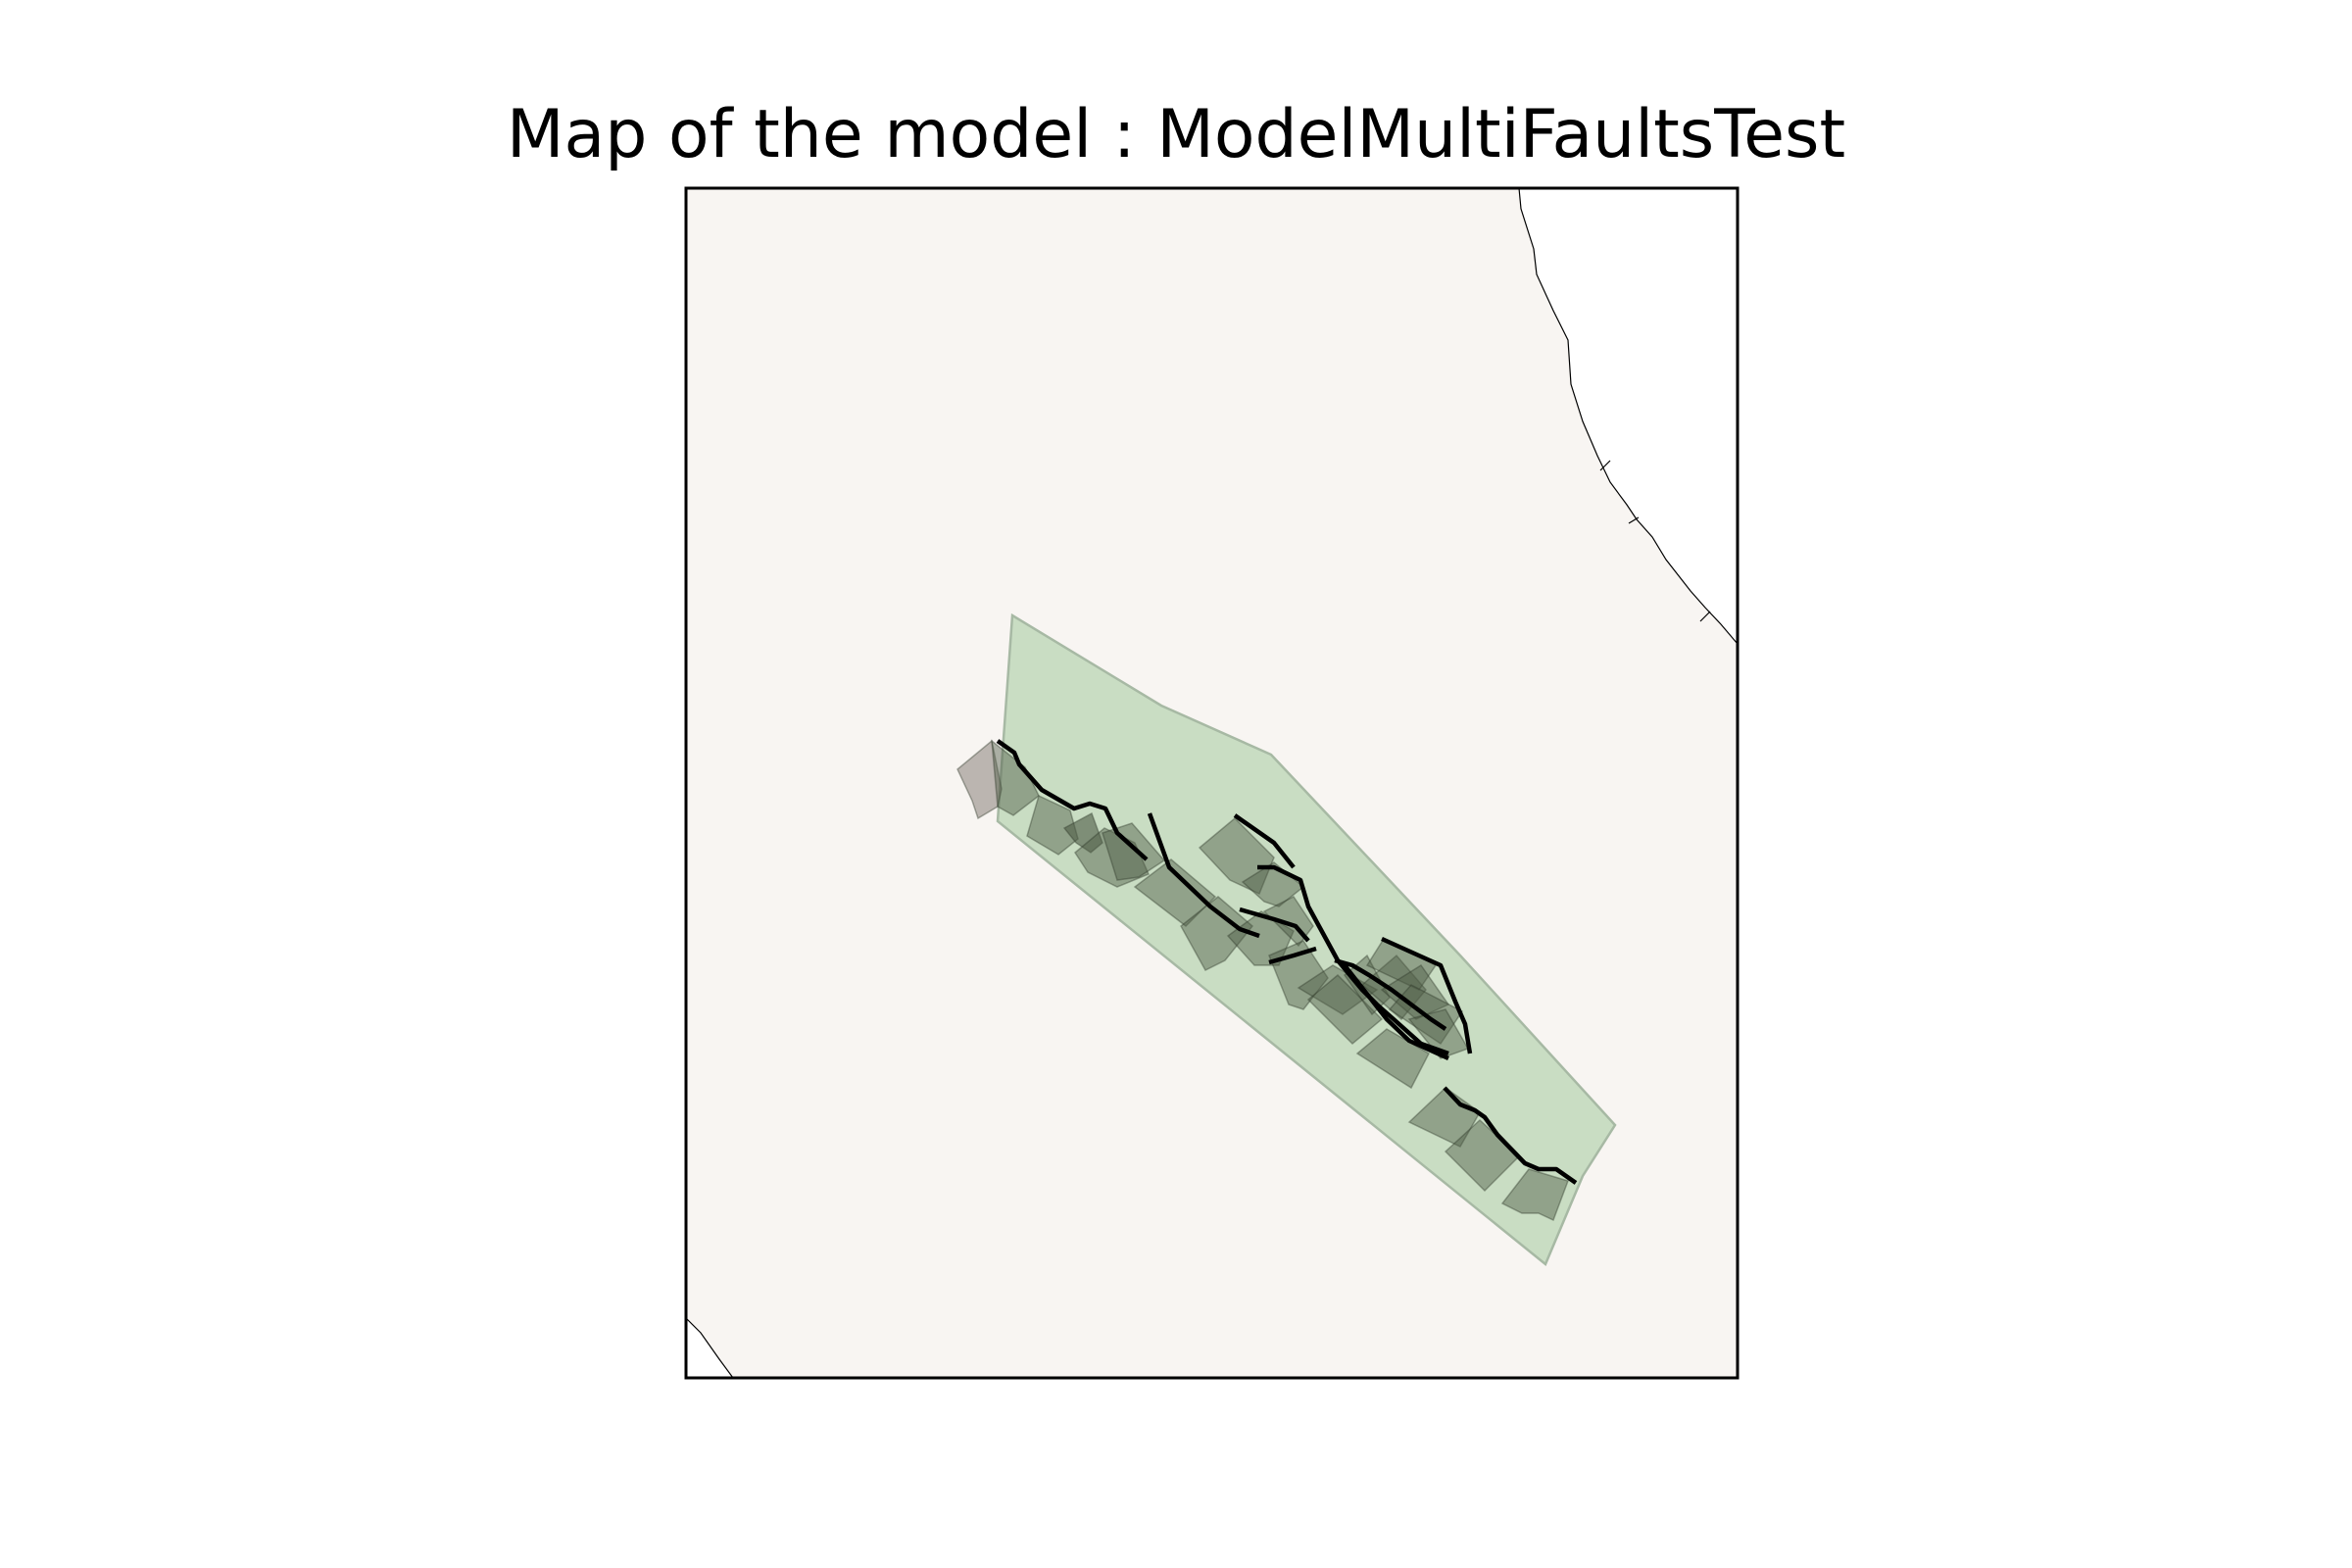 This screenshot has height=1568, width=2352. I want to click on map-title: Map of the model : ModelMultiFaultsTest, so click(1176, 134).